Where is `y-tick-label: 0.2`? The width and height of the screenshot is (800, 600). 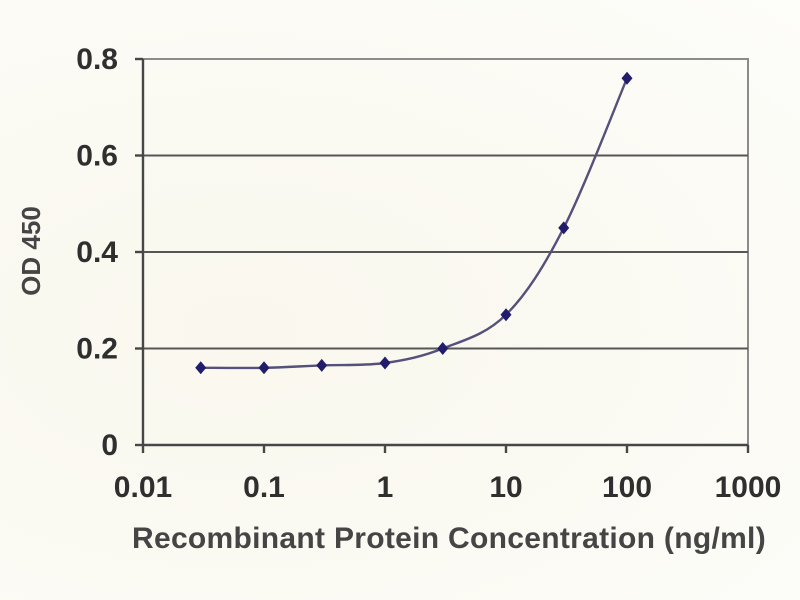 y-tick-label: 0.2 is located at coordinates (97, 349).